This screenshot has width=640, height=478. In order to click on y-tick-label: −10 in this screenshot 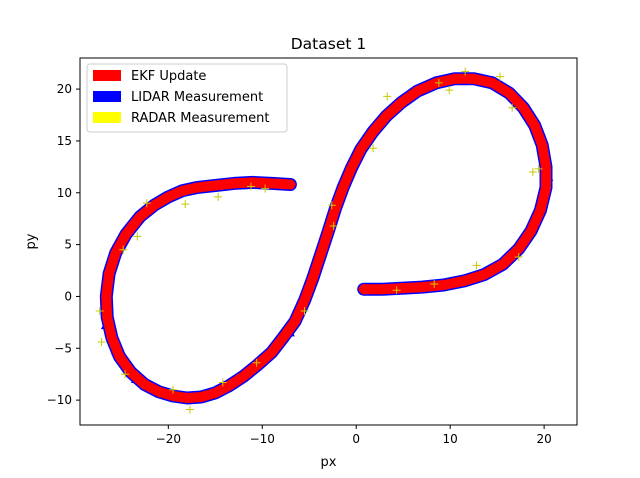, I will do `click(59, 400)`.